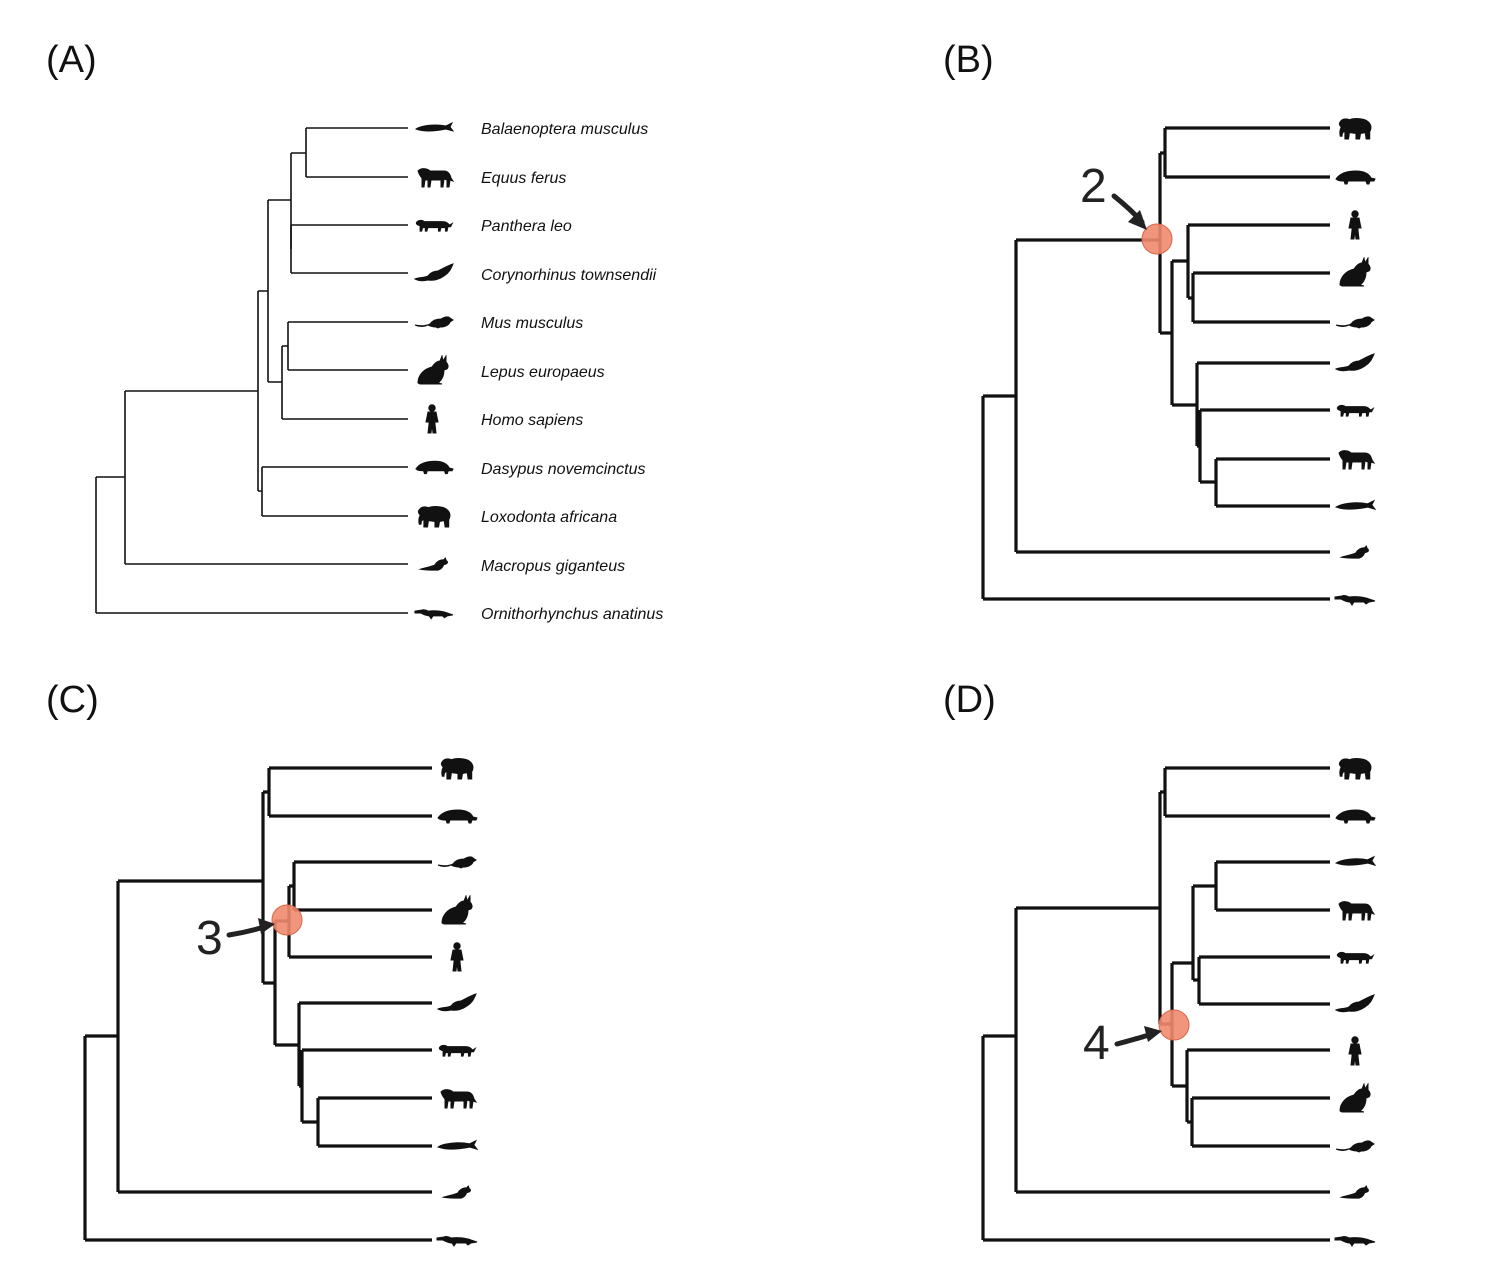  I want to click on panel-b-tree, so click(1155, 363).